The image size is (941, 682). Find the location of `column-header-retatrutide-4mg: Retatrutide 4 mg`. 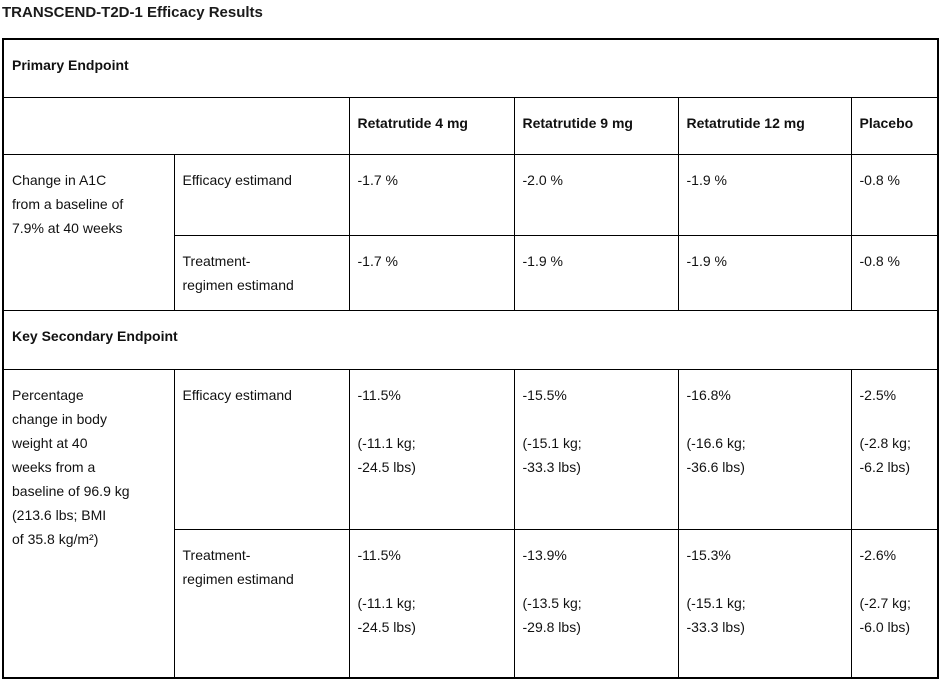

column-header-retatrutide-4mg: Retatrutide 4 mg is located at coordinates (431, 125).